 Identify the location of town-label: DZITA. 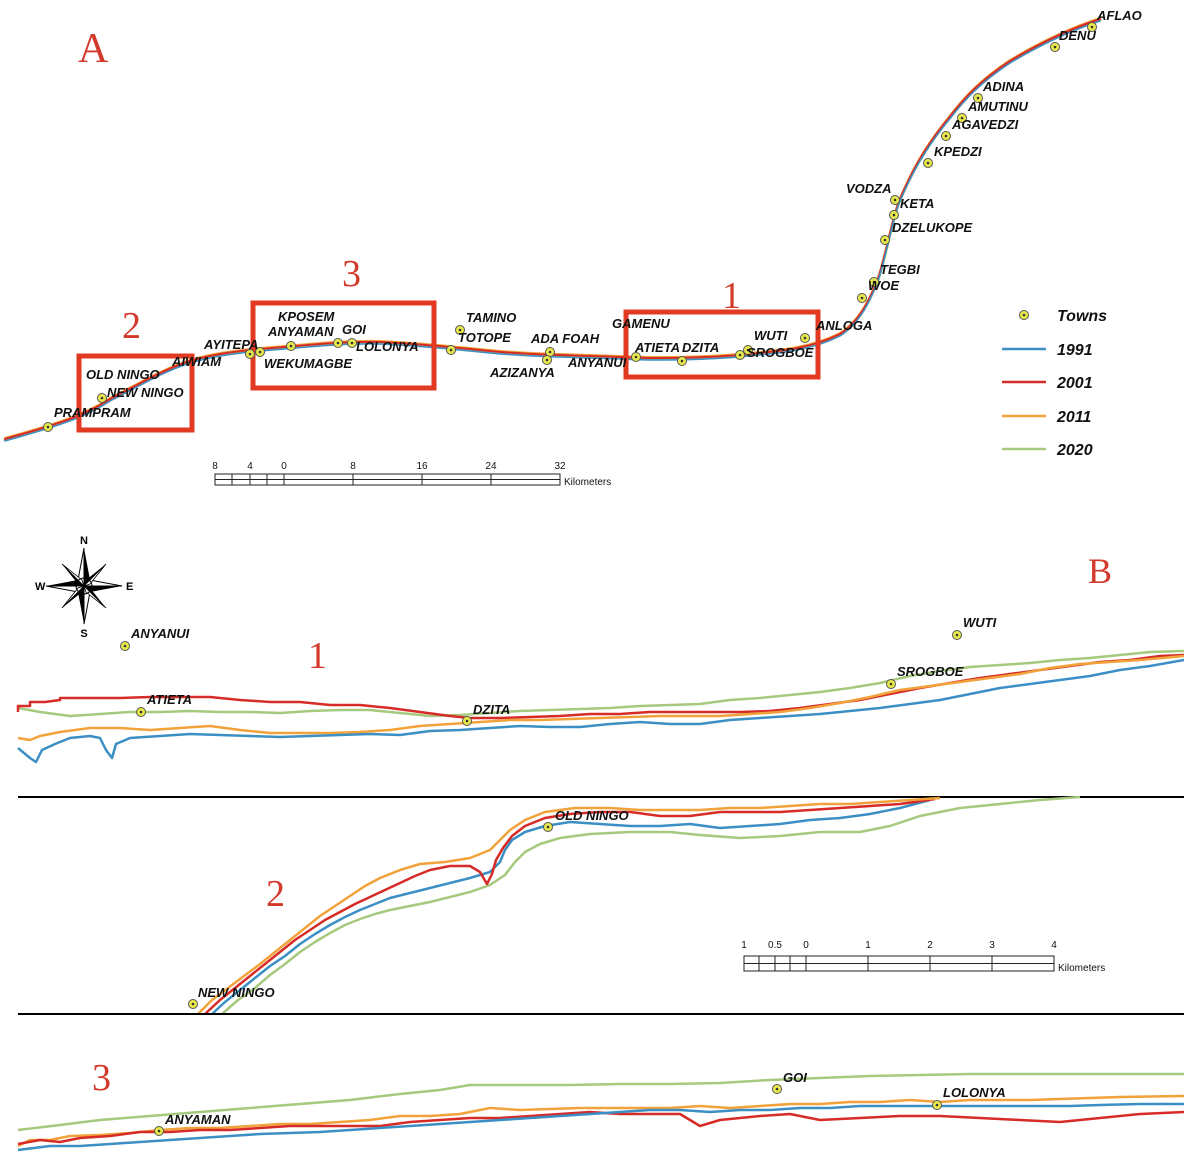
(700, 347).